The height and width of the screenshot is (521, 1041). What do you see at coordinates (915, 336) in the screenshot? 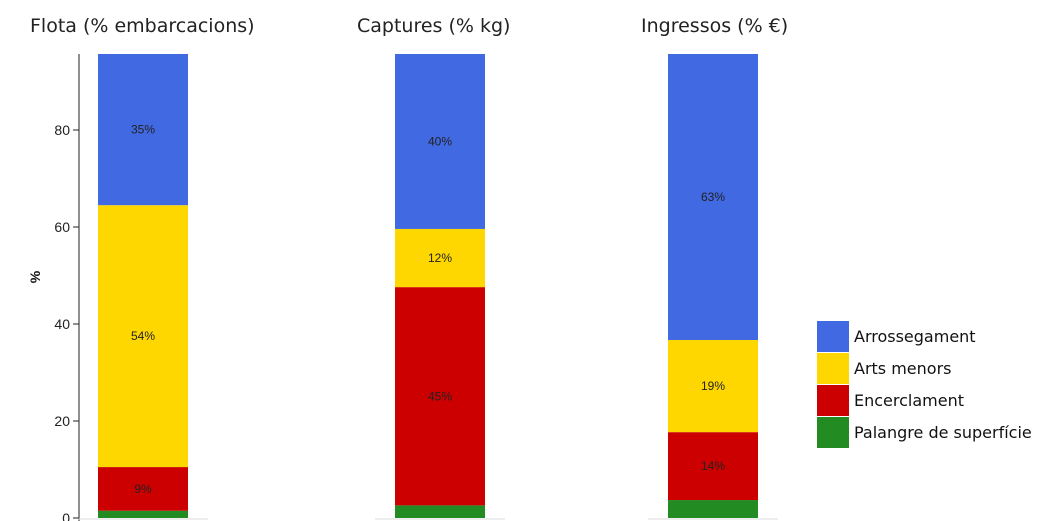
I see `legend-label: Arrossegament` at bounding box center [915, 336].